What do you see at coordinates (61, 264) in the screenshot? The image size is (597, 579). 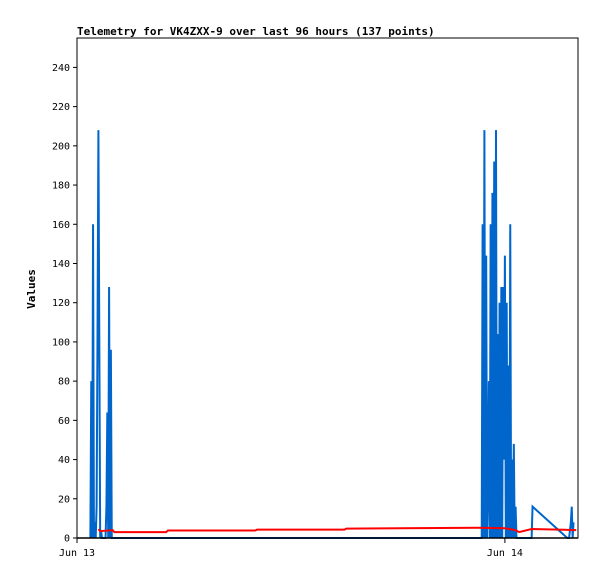 I see `y-tick-label: 140` at bounding box center [61, 264].